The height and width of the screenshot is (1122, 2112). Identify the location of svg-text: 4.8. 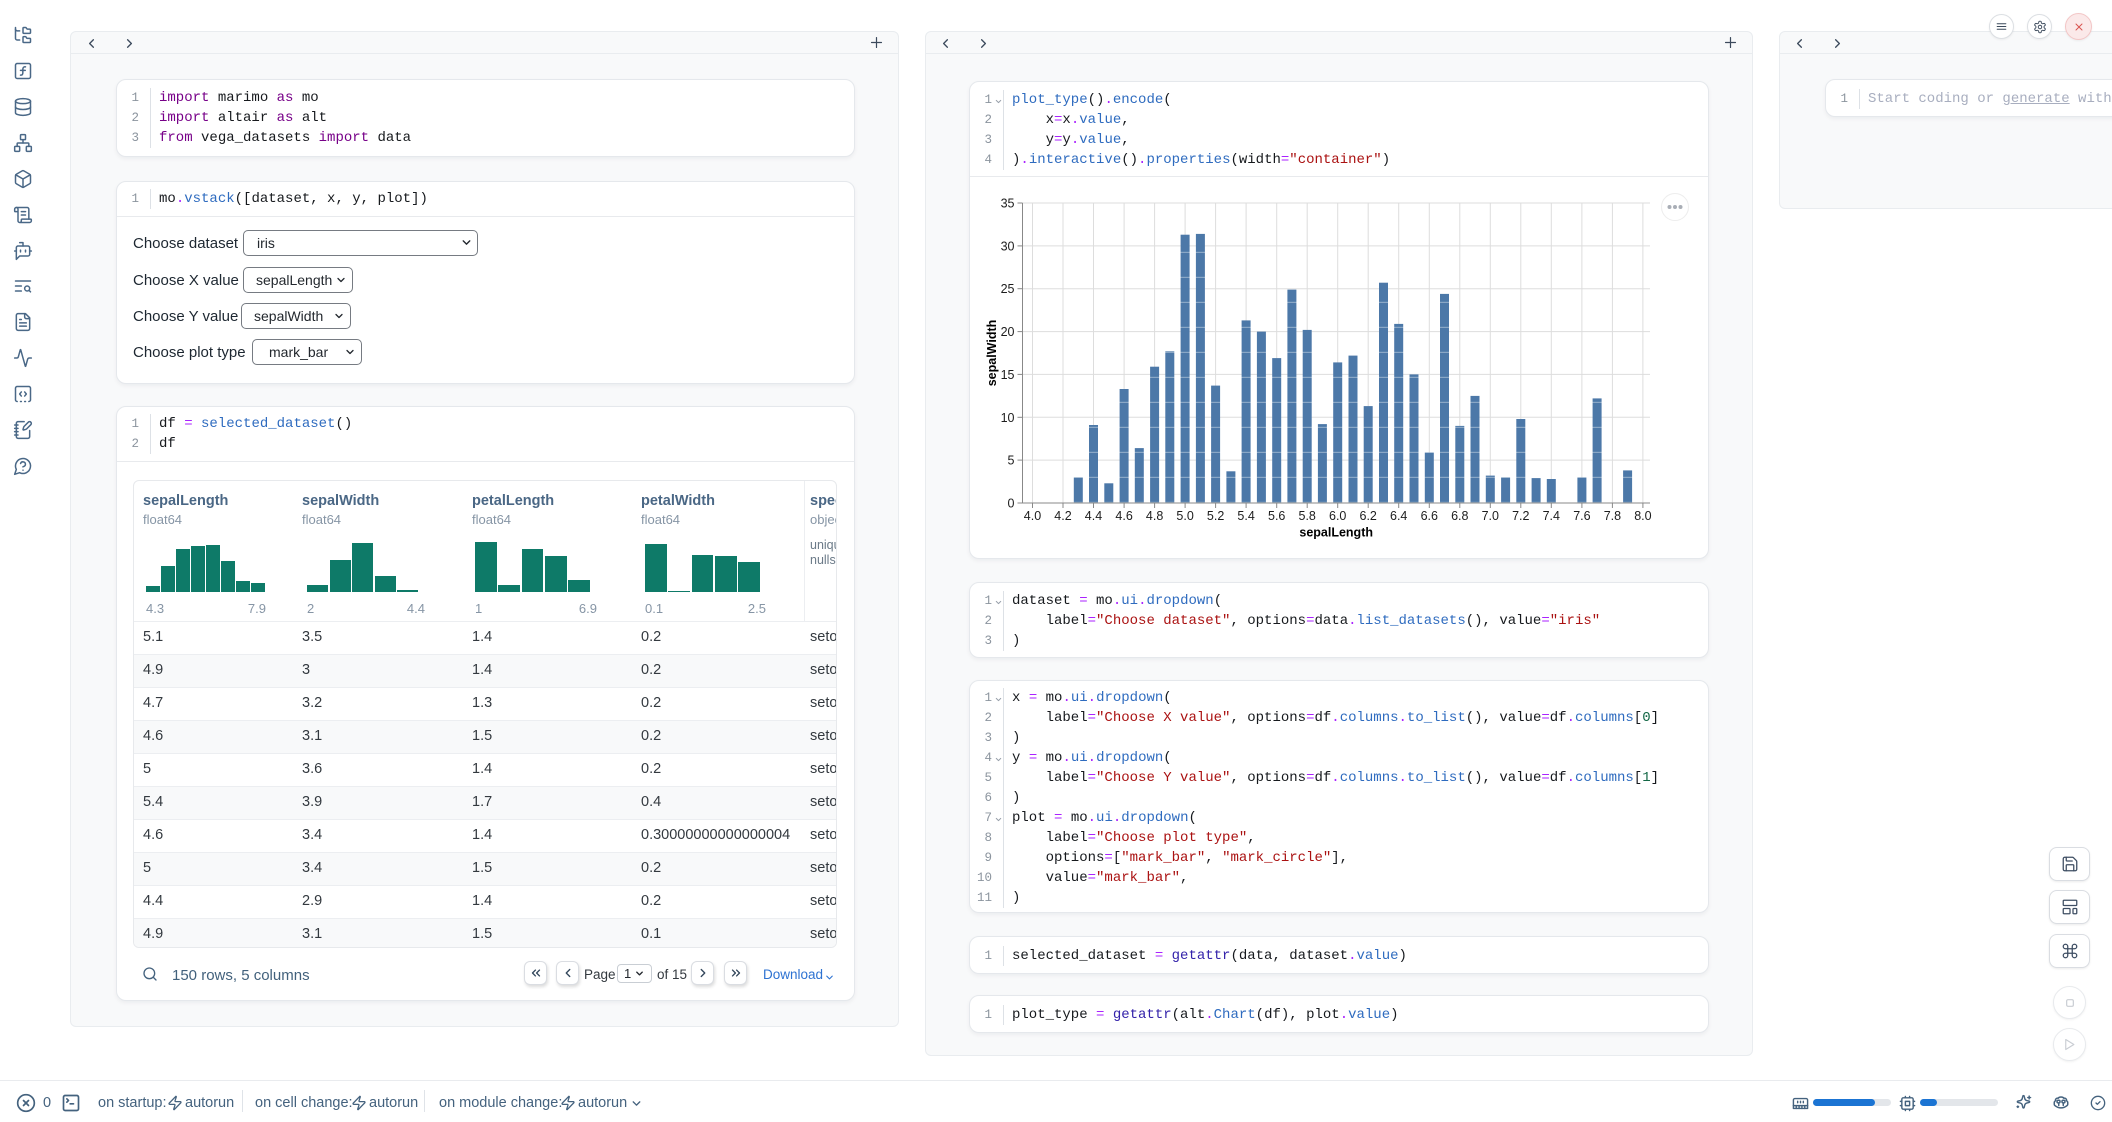
(1154, 516).